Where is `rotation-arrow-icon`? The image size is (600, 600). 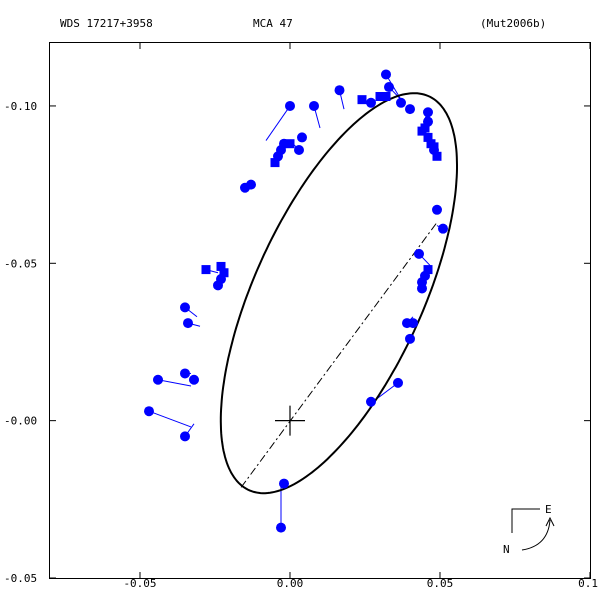 rotation-arrow-icon is located at coordinates (536, 535).